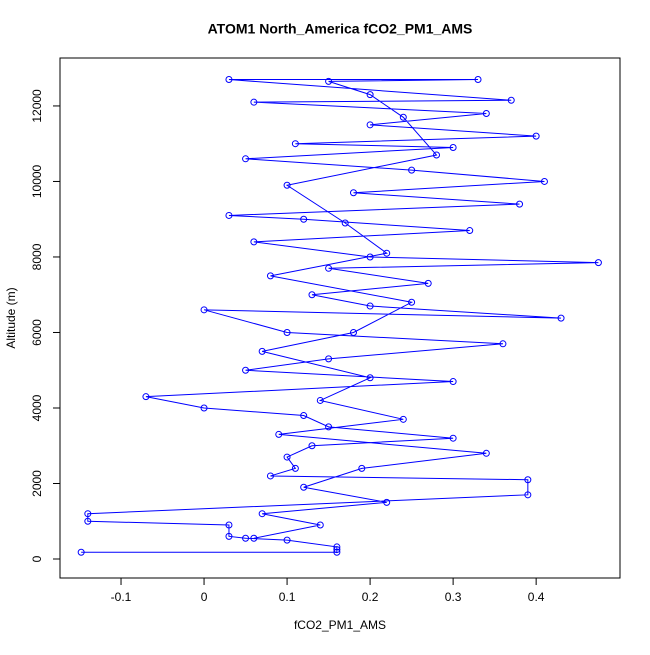  What do you see at coordinates (37, 483) in the screenshot?
I see `y-tick-label: 2000` at bounding box center [37, 483].